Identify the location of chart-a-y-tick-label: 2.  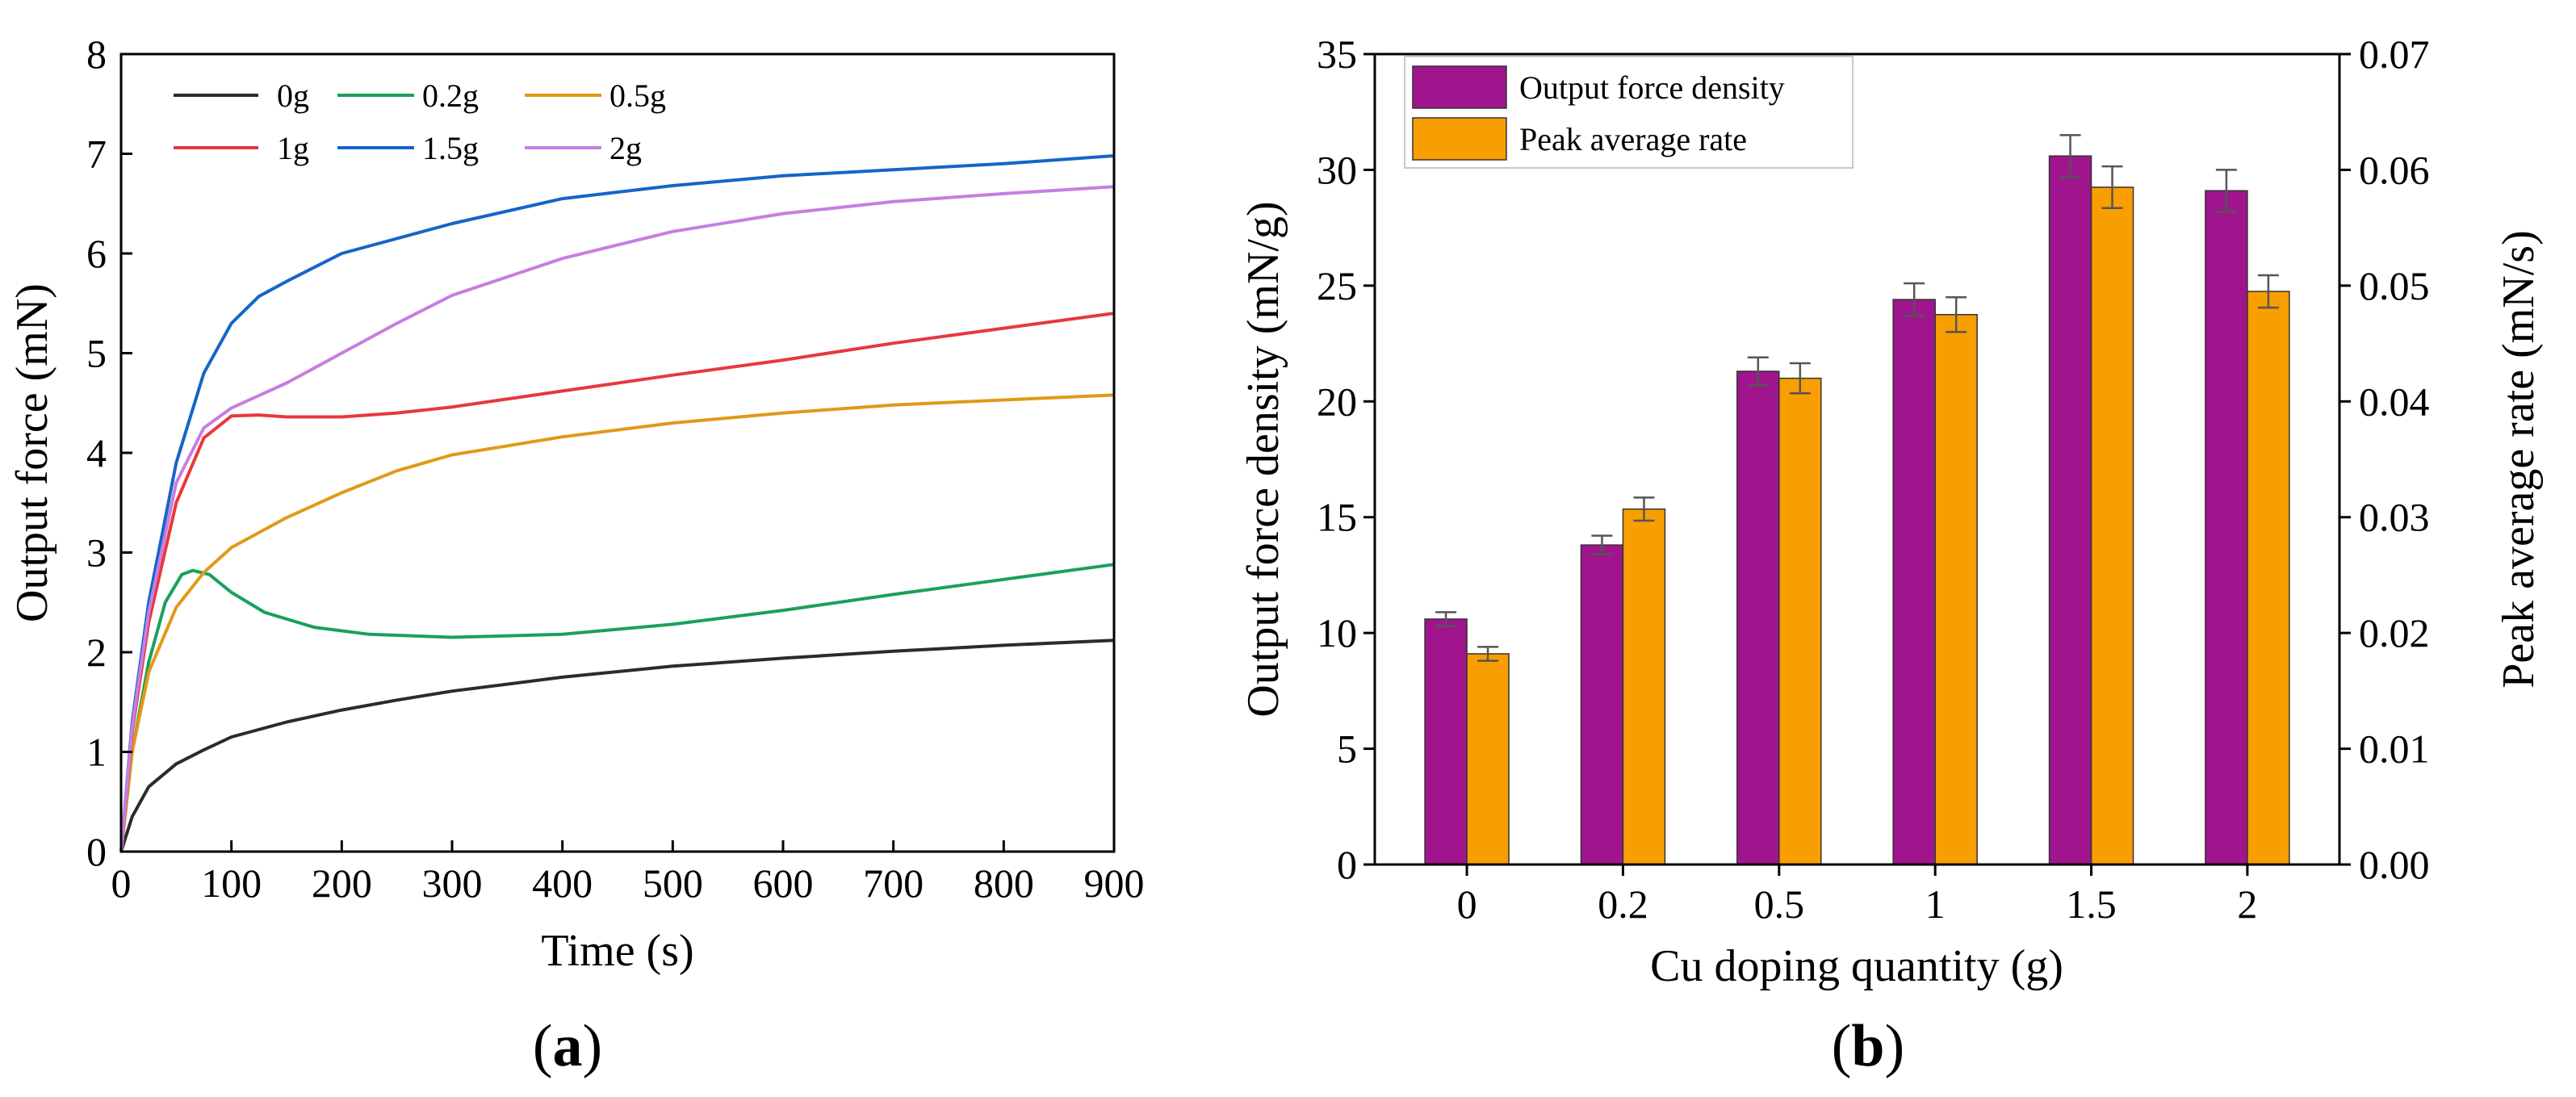
(96, 652).